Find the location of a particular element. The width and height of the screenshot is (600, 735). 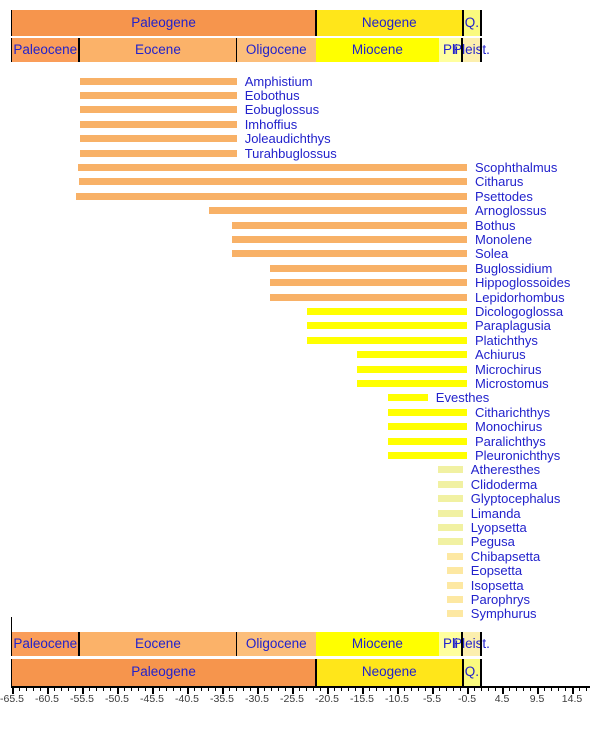

genus-label: Lepidorhombus is located at coordinates (520, 297).